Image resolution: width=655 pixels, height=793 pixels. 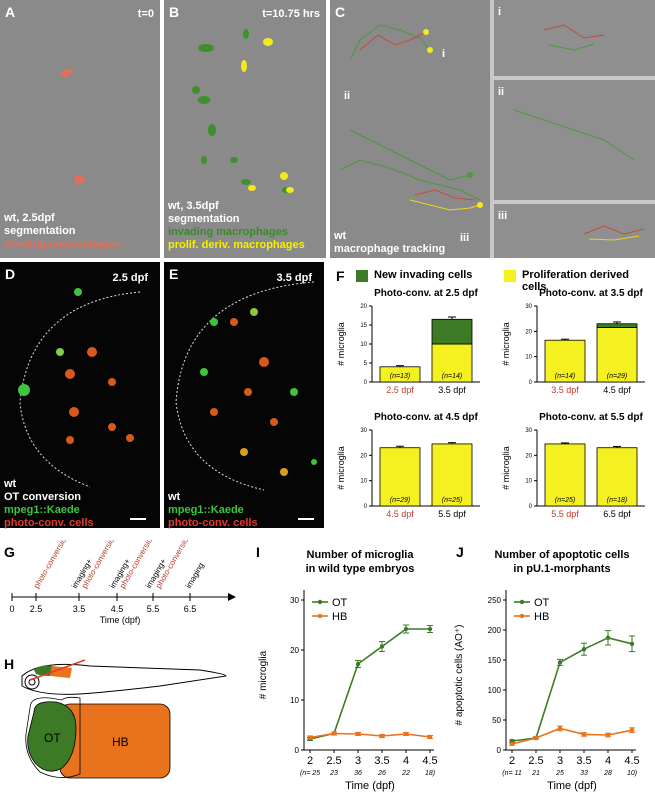 What do you see at coordinates (617, 376) in the screenshot?
I see `n-label: (n=29)` at bounding box center [617, 376].